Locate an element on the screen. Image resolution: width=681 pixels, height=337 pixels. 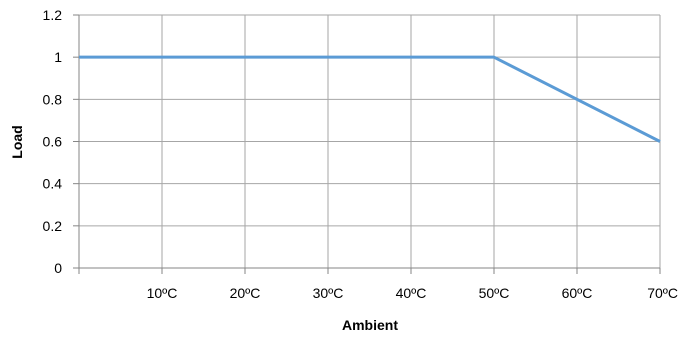
x-tick-label: 40ºC is located at coordinates (411, 293).